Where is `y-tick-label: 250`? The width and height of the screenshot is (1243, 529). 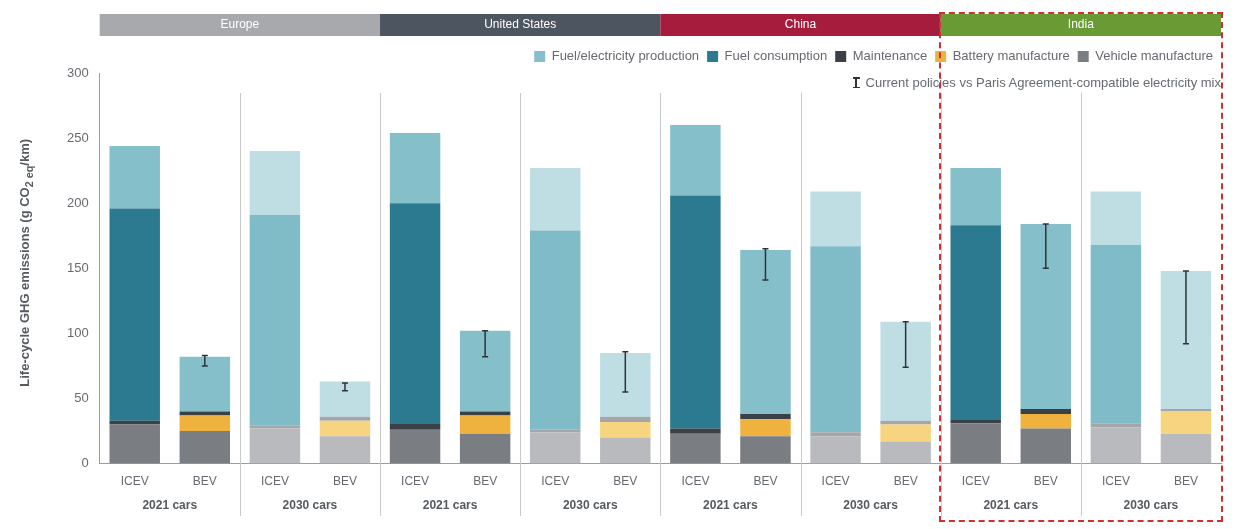 y-tick-label: 250 is located at coordinates (77, 137).